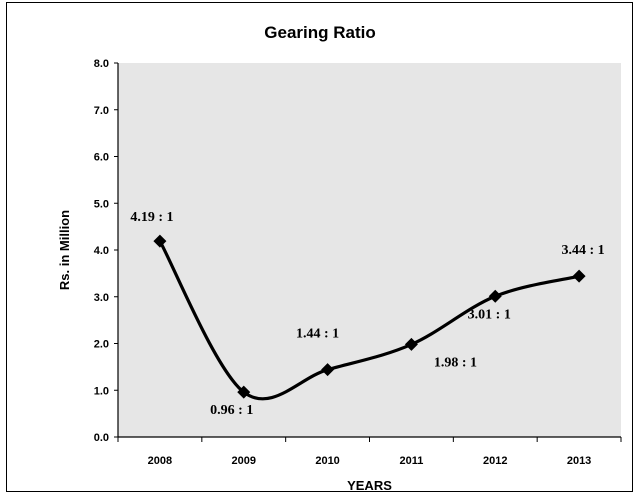 The image size is (639, 500). Describe the element at coordinates (64, 250) in the screenshot. I see `y-axis-label: Rs. in Million` at that location.